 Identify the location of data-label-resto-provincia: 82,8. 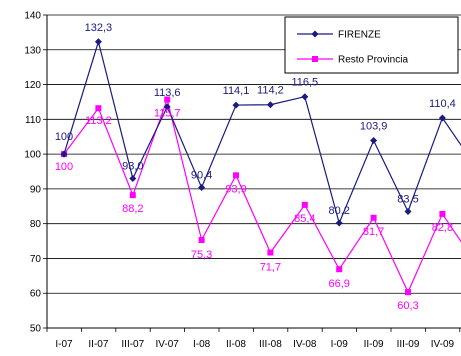
(442, 228).